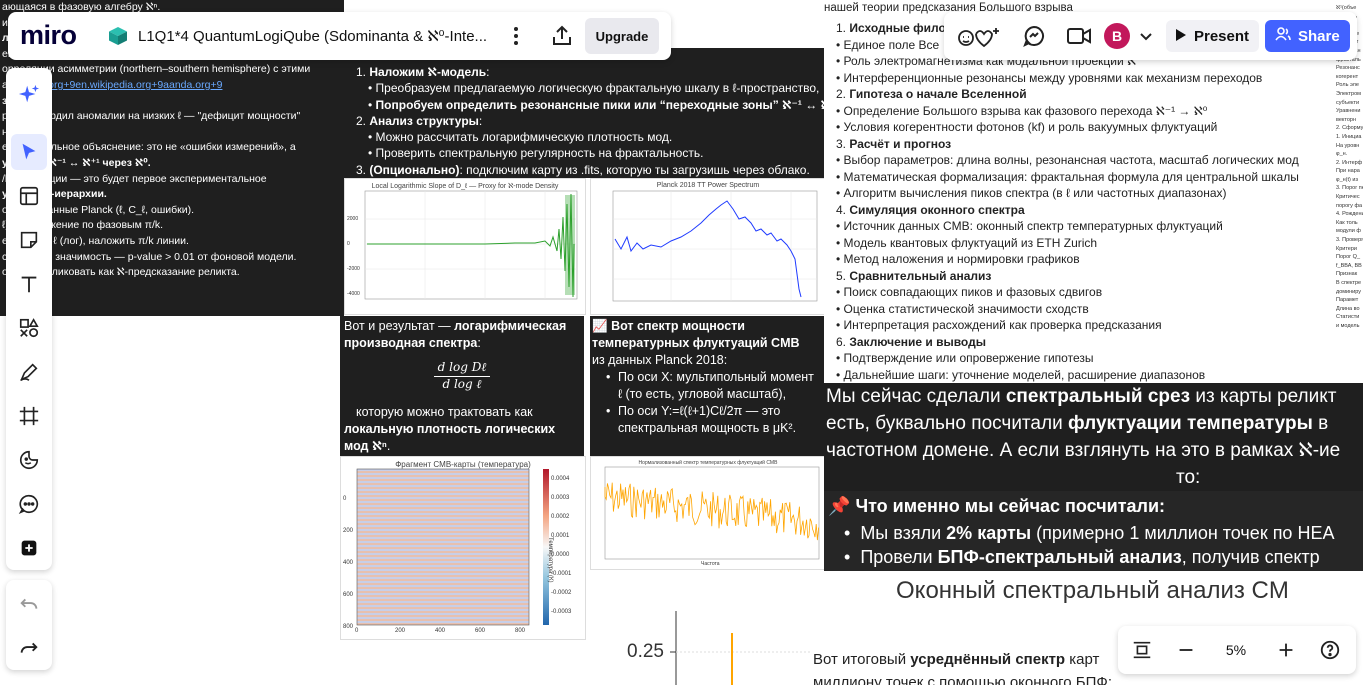 This screenshot has height=685, width=1363. What do you see at coordinates (1348, 291) in the screenshot?
I see `right-edge-line: доминиру` at bounding box center [1348, 291].